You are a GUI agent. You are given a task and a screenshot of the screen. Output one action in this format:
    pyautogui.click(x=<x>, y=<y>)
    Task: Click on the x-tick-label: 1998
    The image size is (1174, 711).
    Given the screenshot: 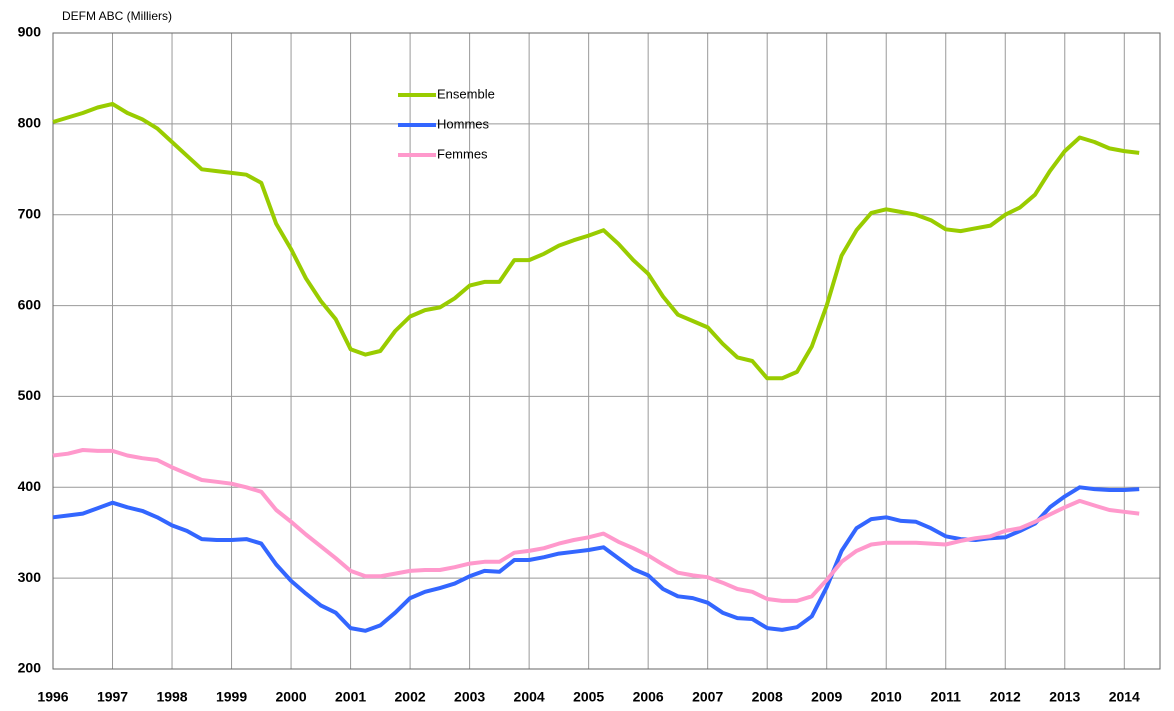 What is the action you would take?
    pyautogui.click(x=171, y=697)
    